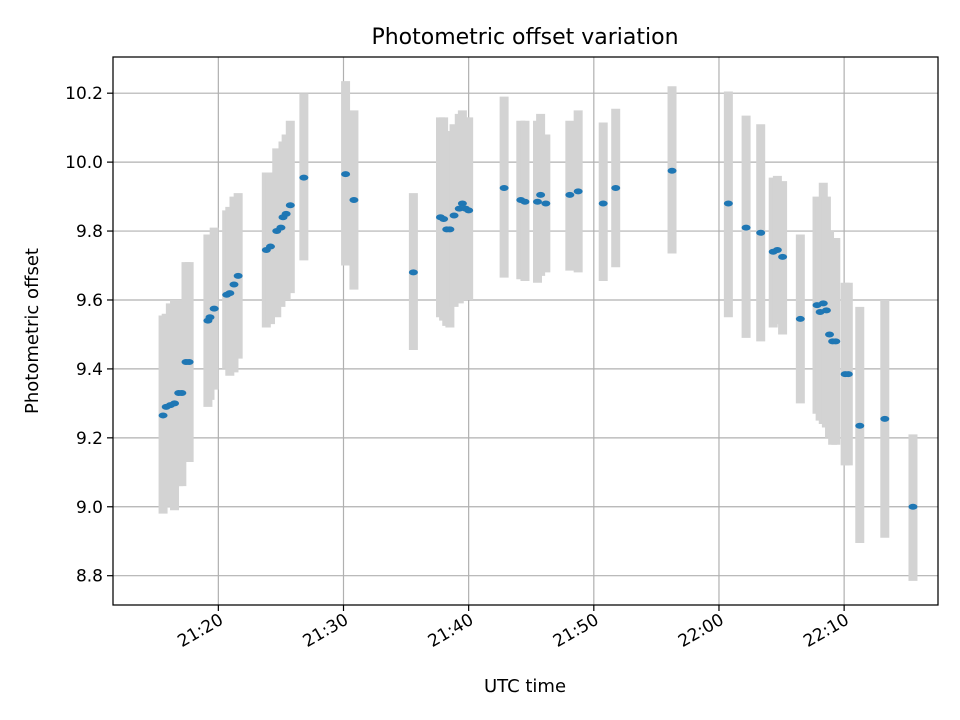  I want to click on y-tick-label: 10.0, so click(84, 163).